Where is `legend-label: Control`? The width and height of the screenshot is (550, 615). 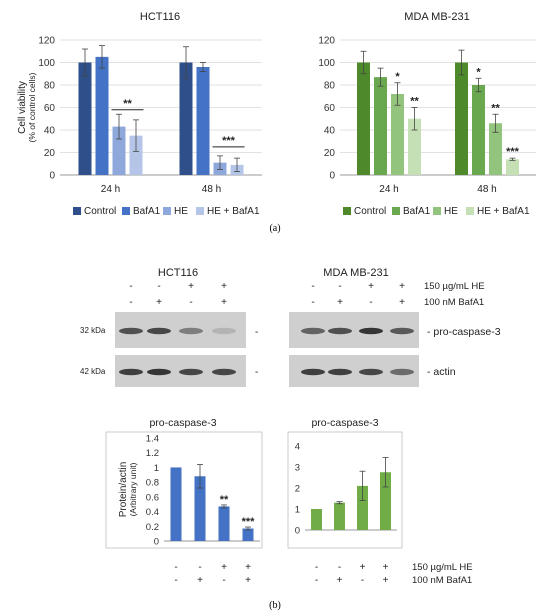 legend-label: Control is located at coordinates (370, 211).